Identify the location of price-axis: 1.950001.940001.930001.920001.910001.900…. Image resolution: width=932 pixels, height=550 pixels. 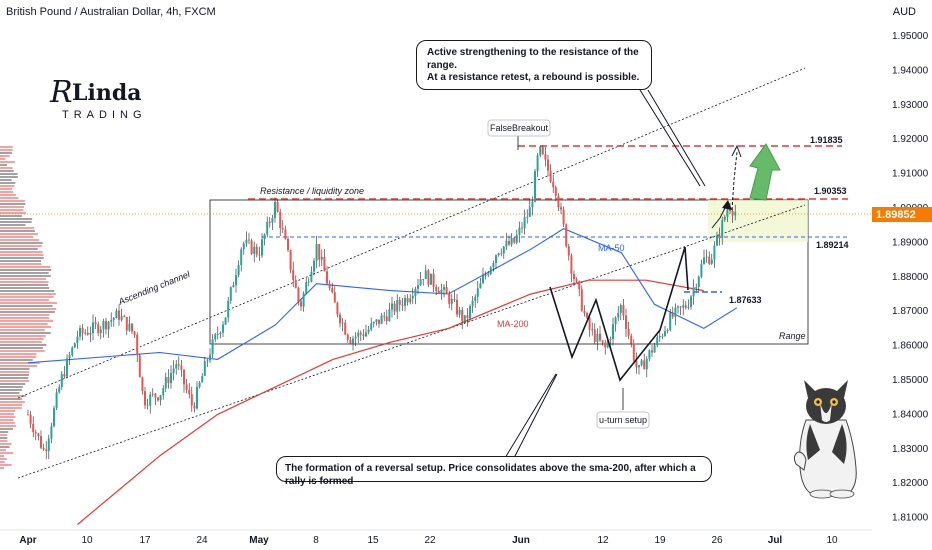
(910, 277).